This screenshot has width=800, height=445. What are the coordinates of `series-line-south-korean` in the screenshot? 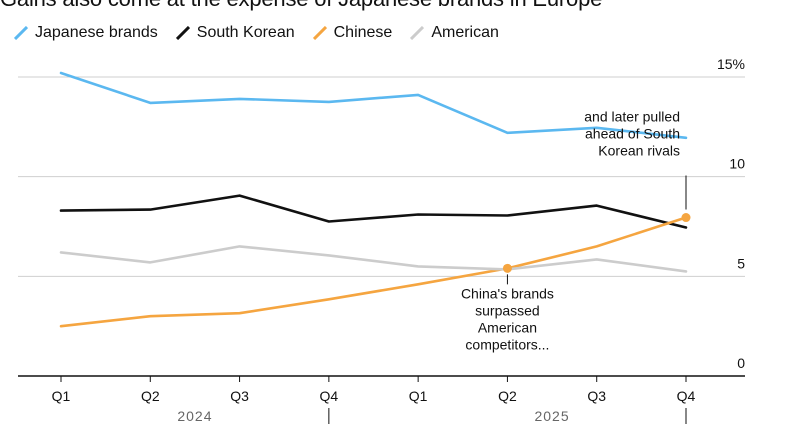 It's located at (373, 211).